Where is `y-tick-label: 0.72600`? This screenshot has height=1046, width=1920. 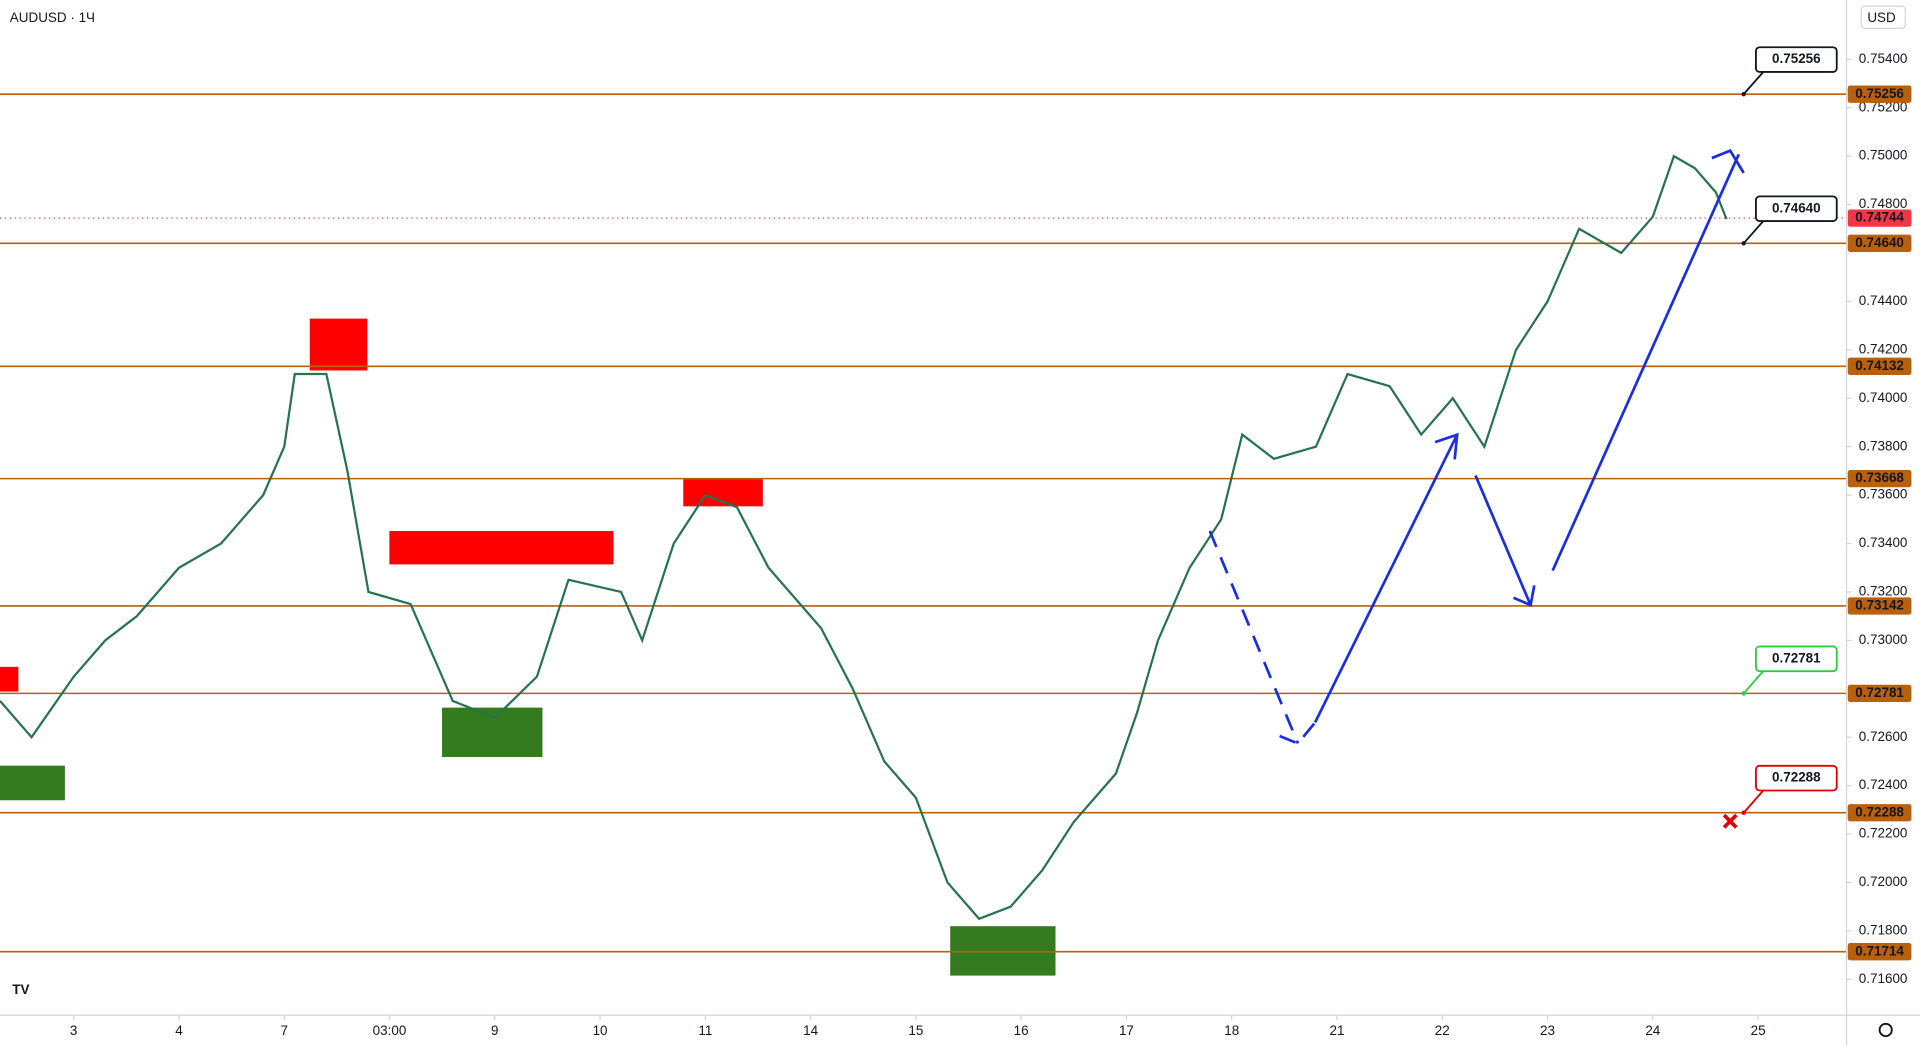
y-tick-label: 0.72600 is located at coordinates (1883, 736).